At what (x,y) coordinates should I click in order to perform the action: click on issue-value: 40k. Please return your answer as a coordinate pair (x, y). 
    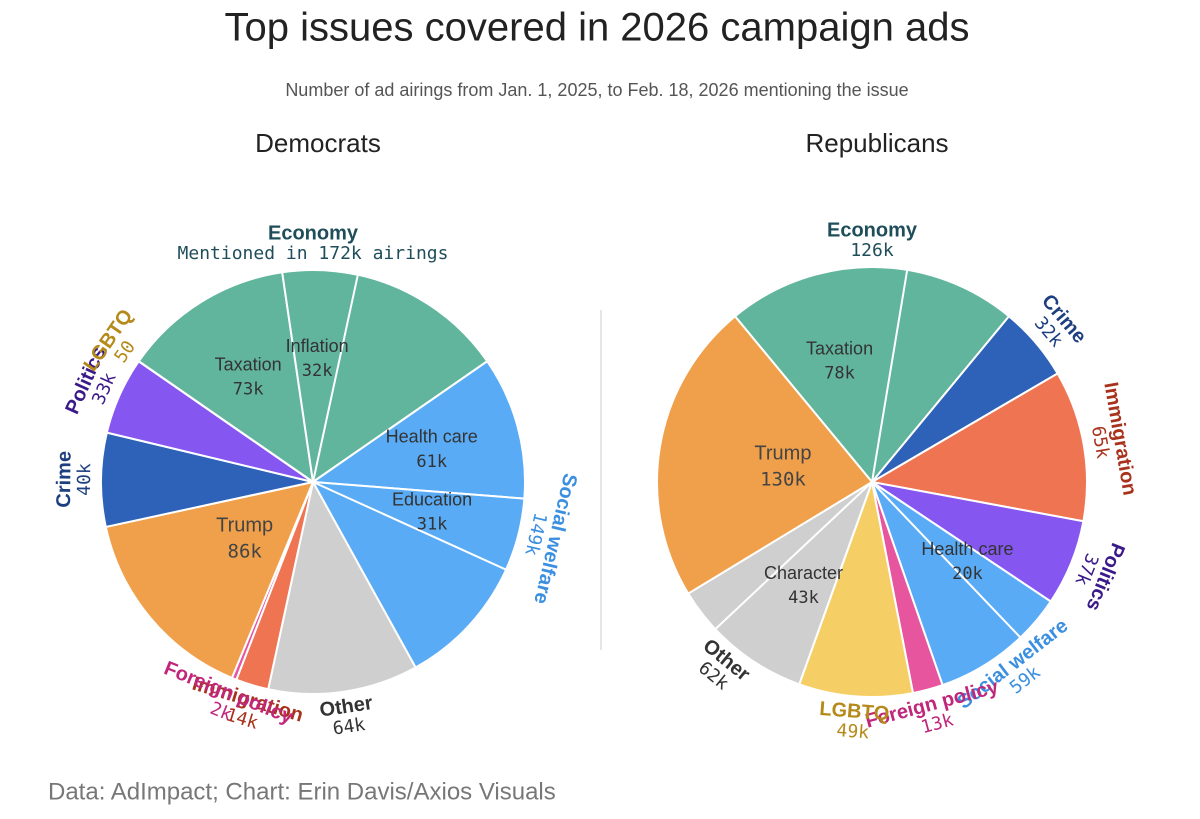
    Looking at the image, I should click on (84, 479).